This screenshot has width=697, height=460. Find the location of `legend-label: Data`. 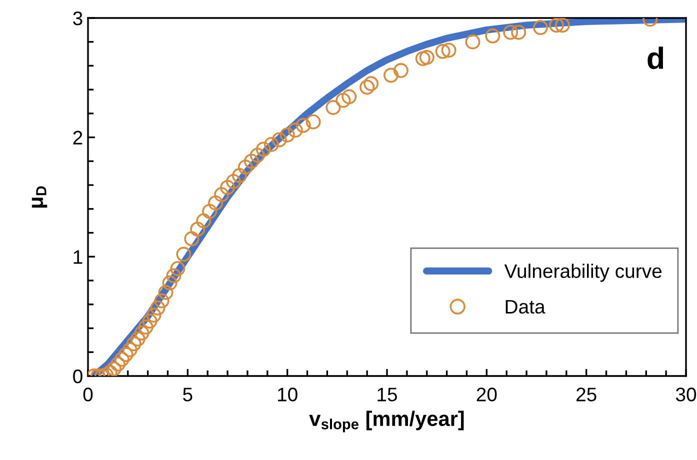

legend-label: Data is located at coordinates (526, 307).